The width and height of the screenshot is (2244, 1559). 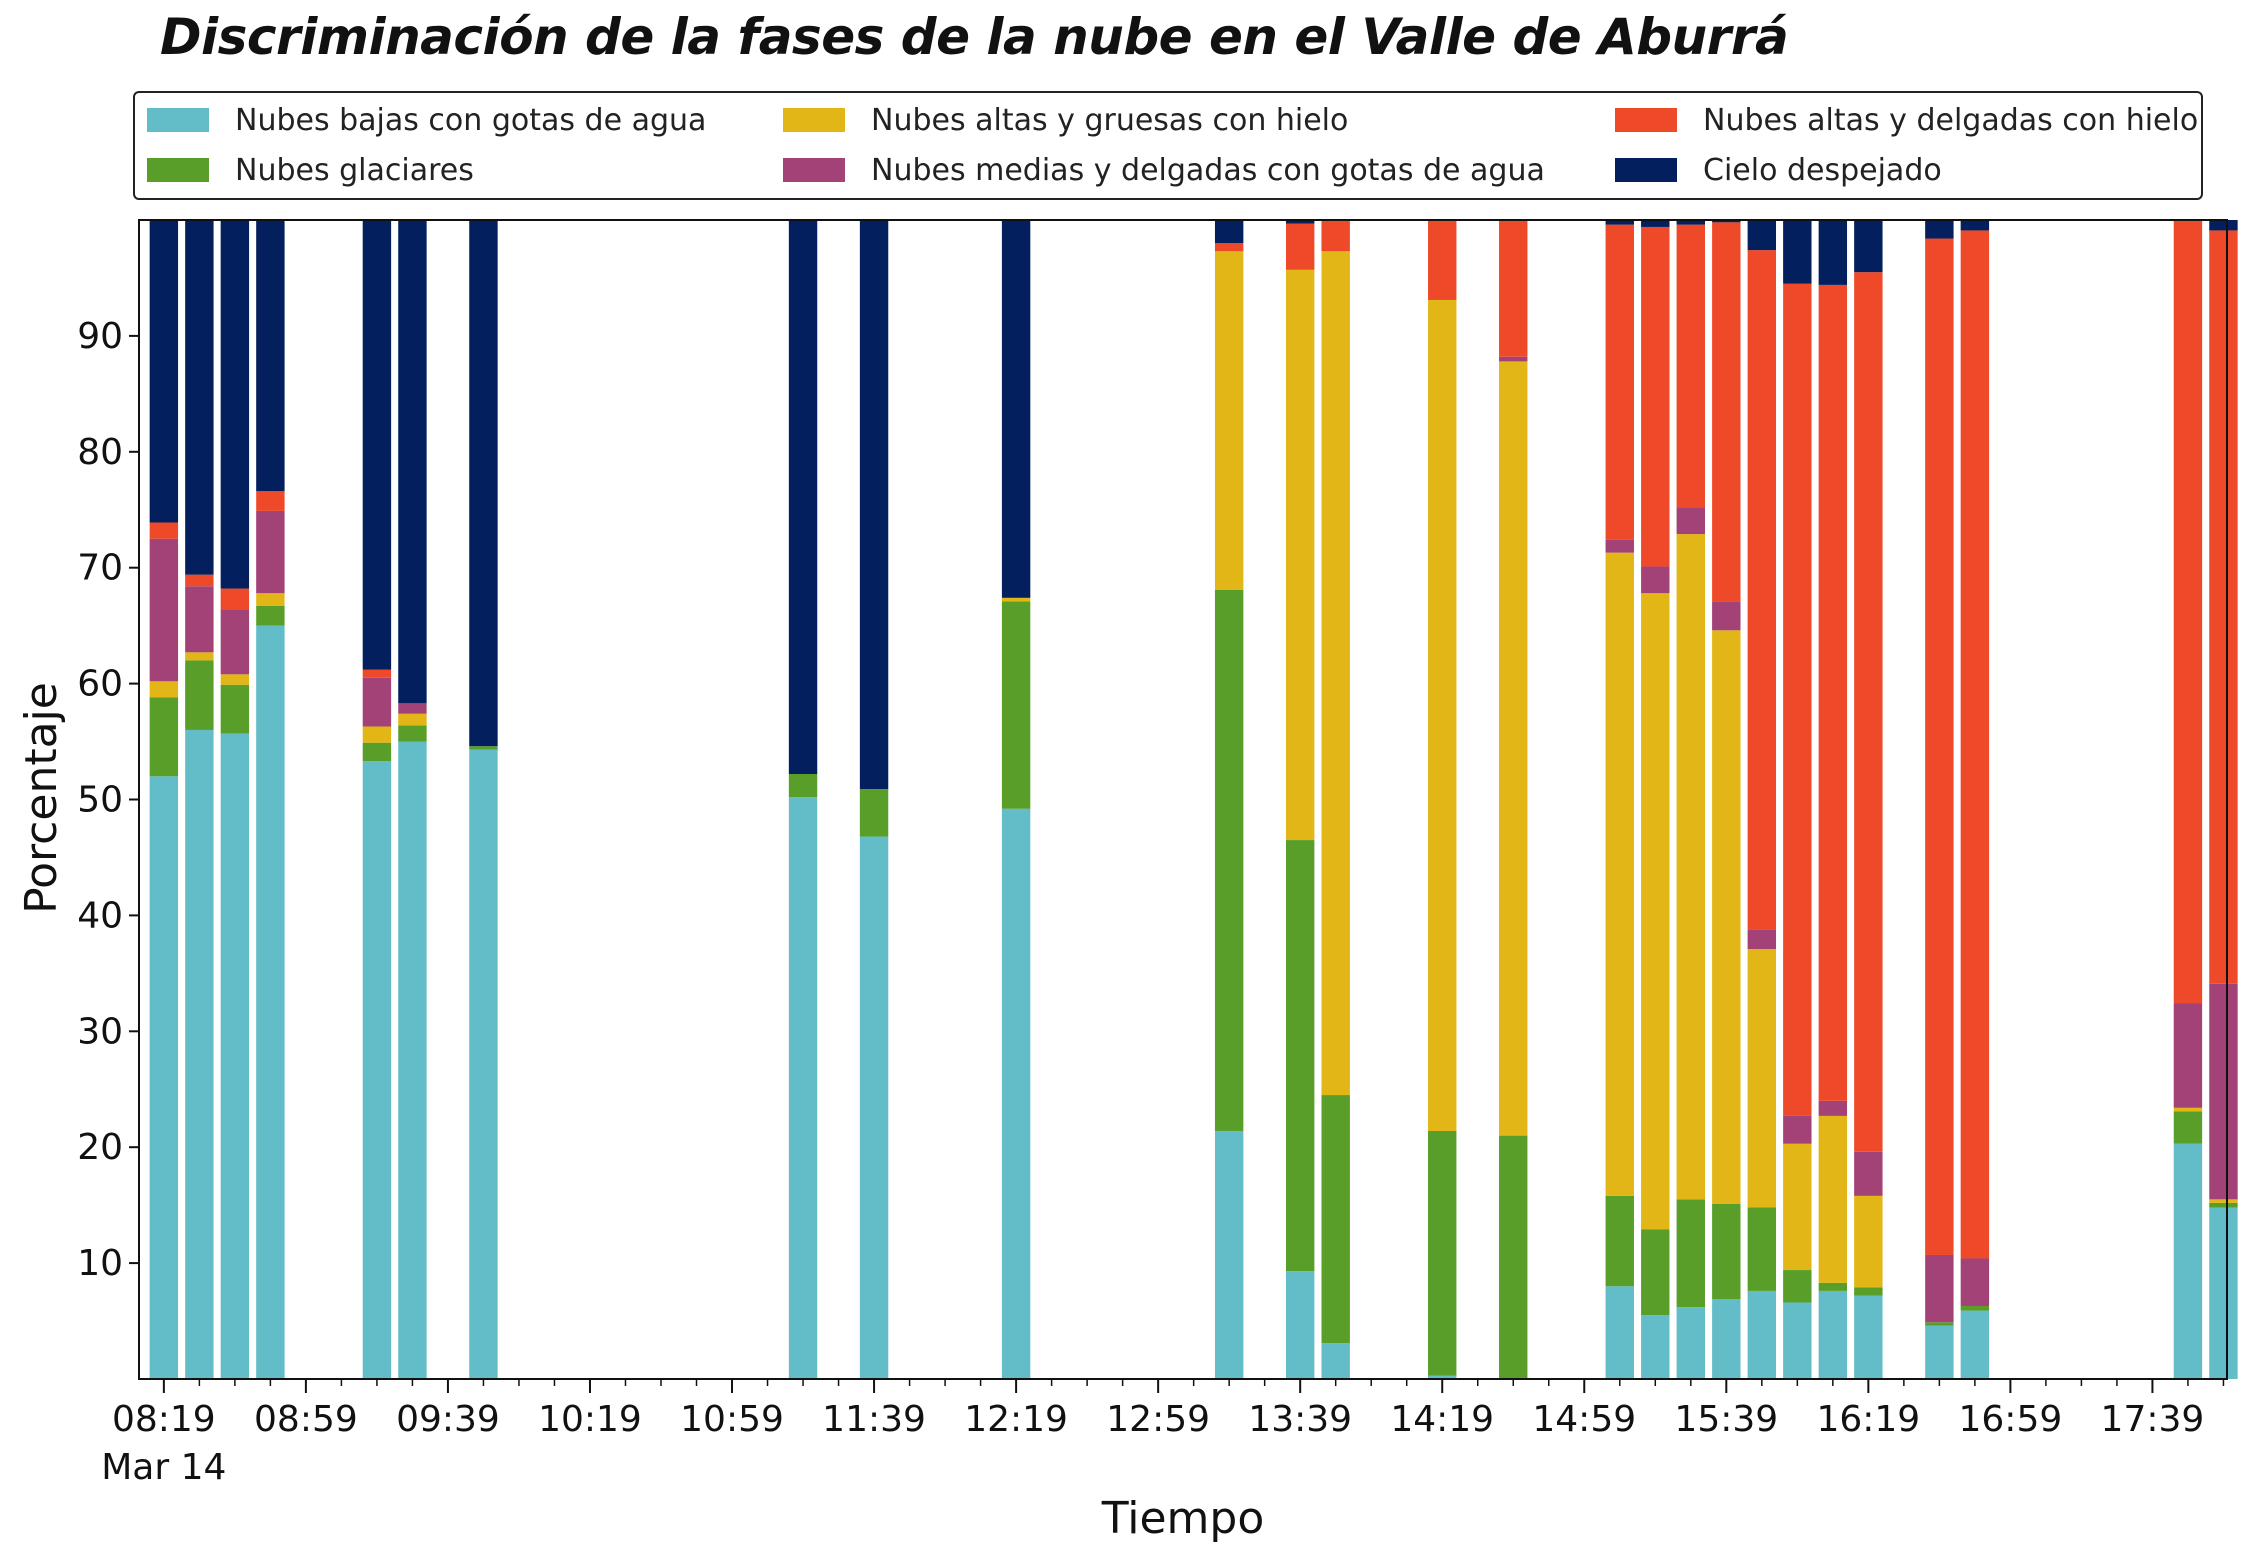 What do you see at coordinates (306, 1419) in the screenshot?
I see `x-tick-label: 08:59` at bounding box center [306, 1419].